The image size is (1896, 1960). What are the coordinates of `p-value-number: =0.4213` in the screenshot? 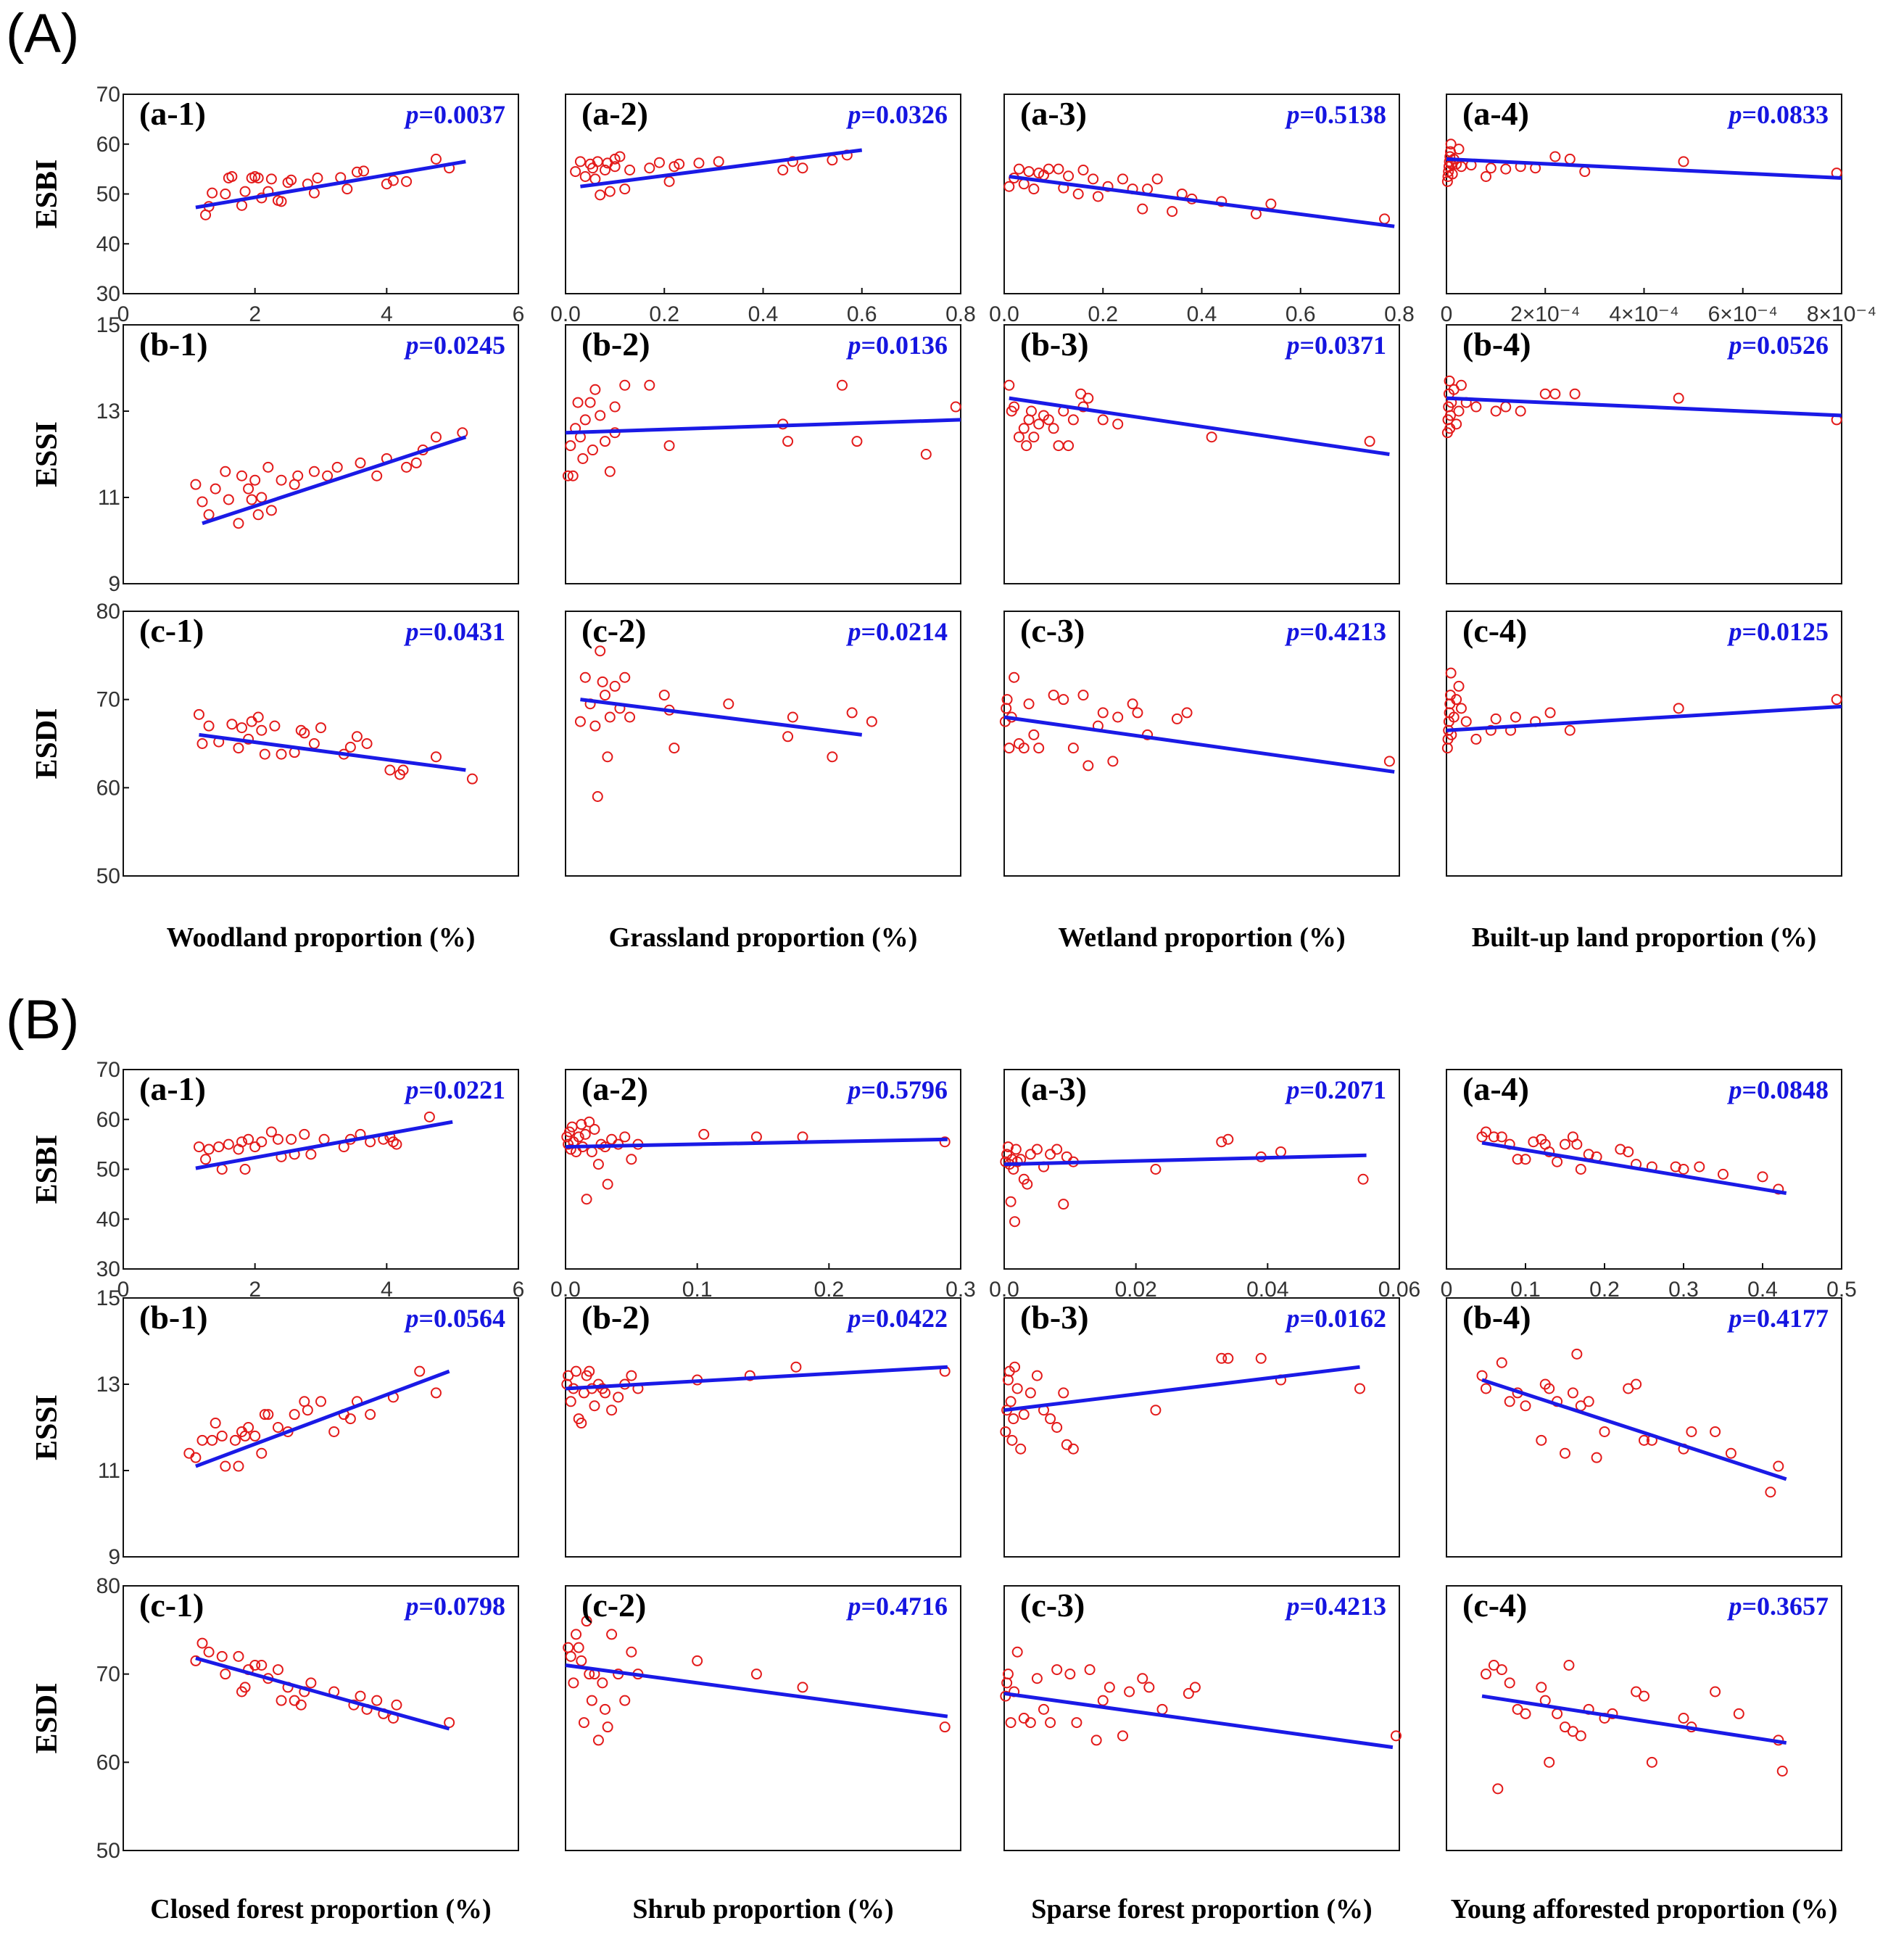 It's located at (1342, 1606).